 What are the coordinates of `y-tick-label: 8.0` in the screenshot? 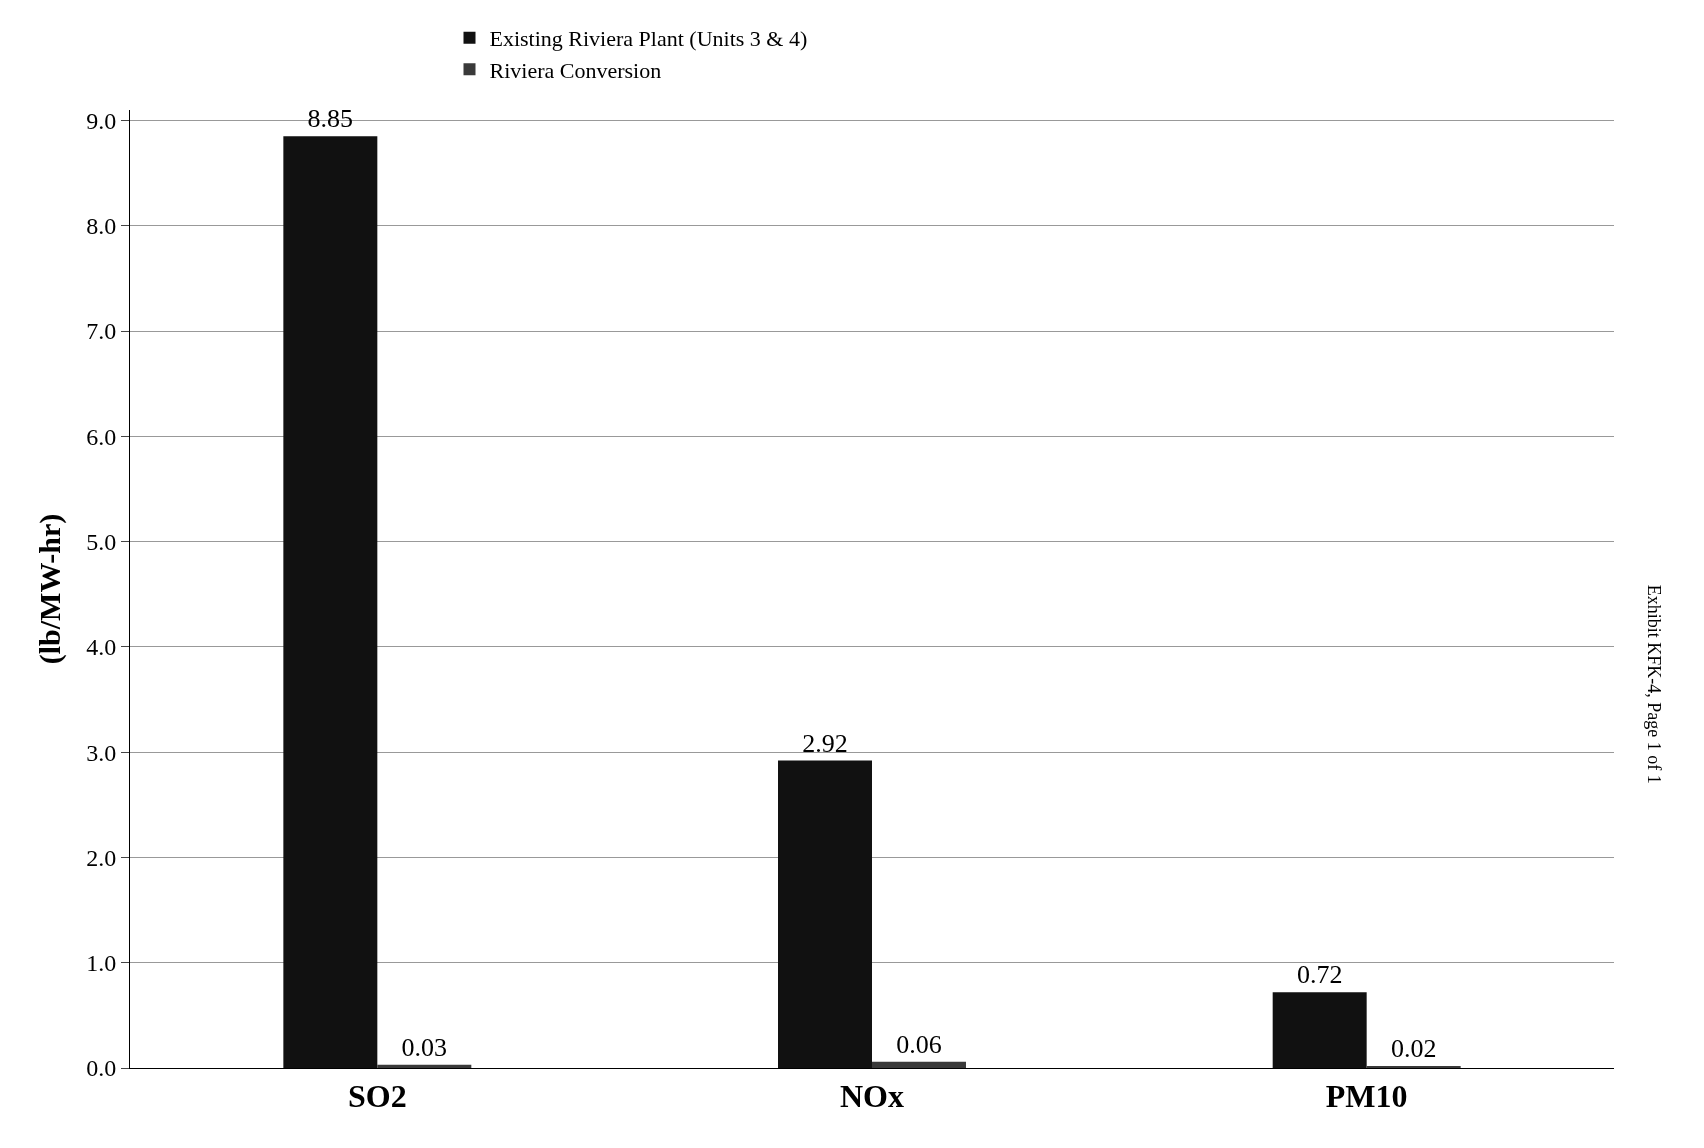 It's located at (101, 226).